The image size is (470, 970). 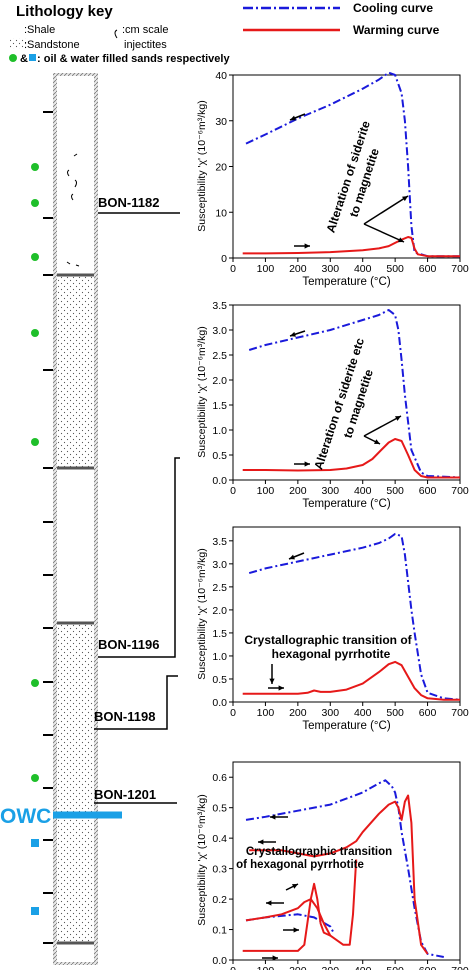 I want to click on sample-label-bon-1196: BON-1196, so click(x=128, y=644).